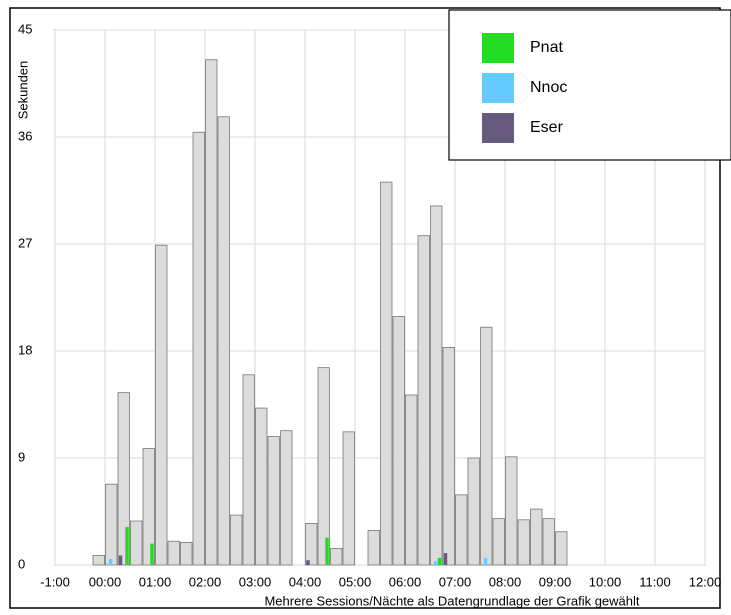 This screenshot has width=731, height=615. I want to click on x-tick-label: 00:00, so click(105, 581).